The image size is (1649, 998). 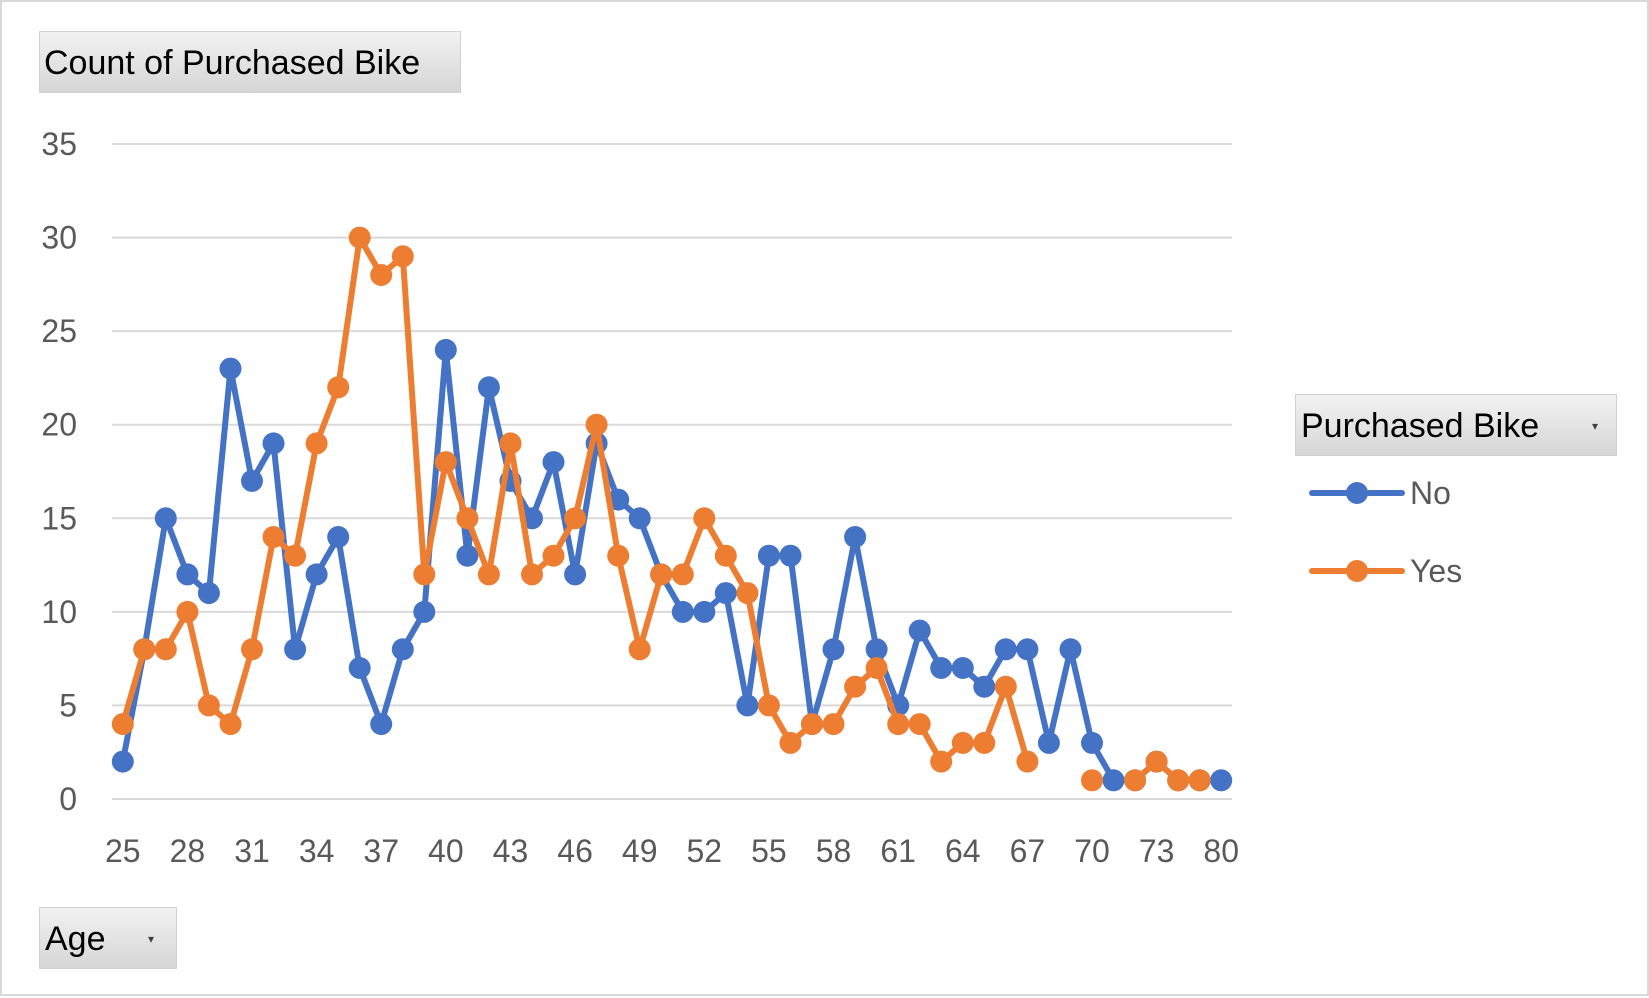 I want to click on value-field-label: Count of Purchased Bike, so click(x=232, y=63).